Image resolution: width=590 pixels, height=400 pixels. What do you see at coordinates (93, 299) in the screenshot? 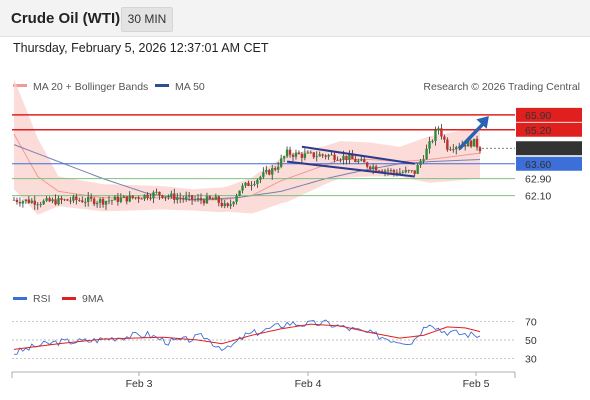
I see `rsi-ma-legend-label: 9MA` at bounding box center [93, 299].